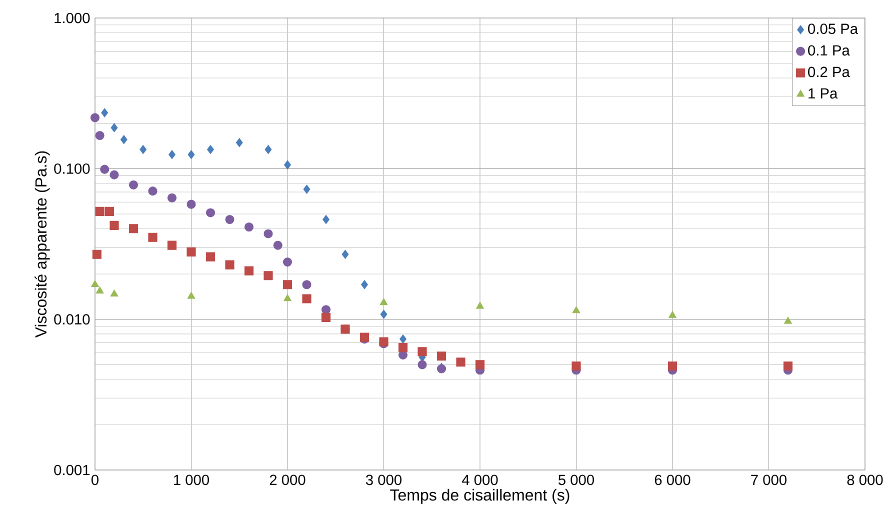 This screenshot has height=529, width=892. I want to click on legend-label: 1 Pa, so click(823, 93).